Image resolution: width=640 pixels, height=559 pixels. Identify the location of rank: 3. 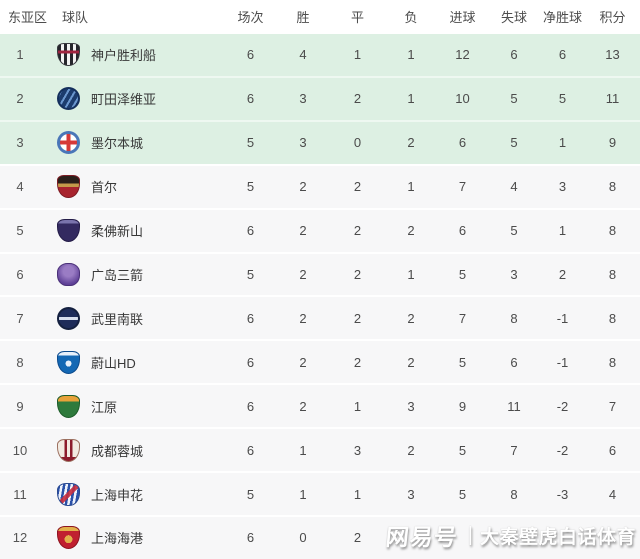
(20, 143).